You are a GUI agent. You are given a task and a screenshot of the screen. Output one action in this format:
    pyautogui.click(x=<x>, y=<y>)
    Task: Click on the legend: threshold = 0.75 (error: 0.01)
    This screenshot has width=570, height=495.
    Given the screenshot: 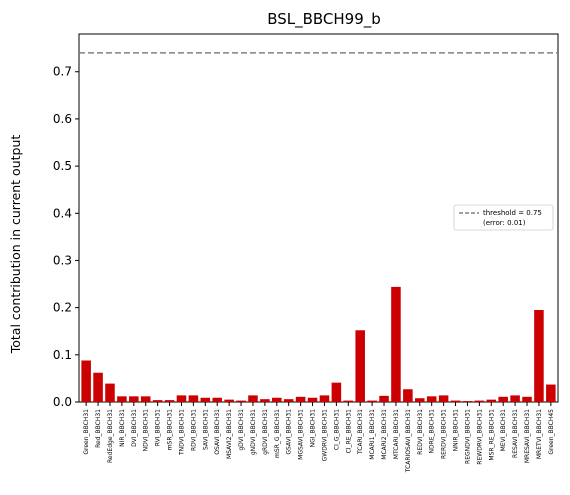 What is the action you would take?
    pyautogui.click(x=503, y=217)
    